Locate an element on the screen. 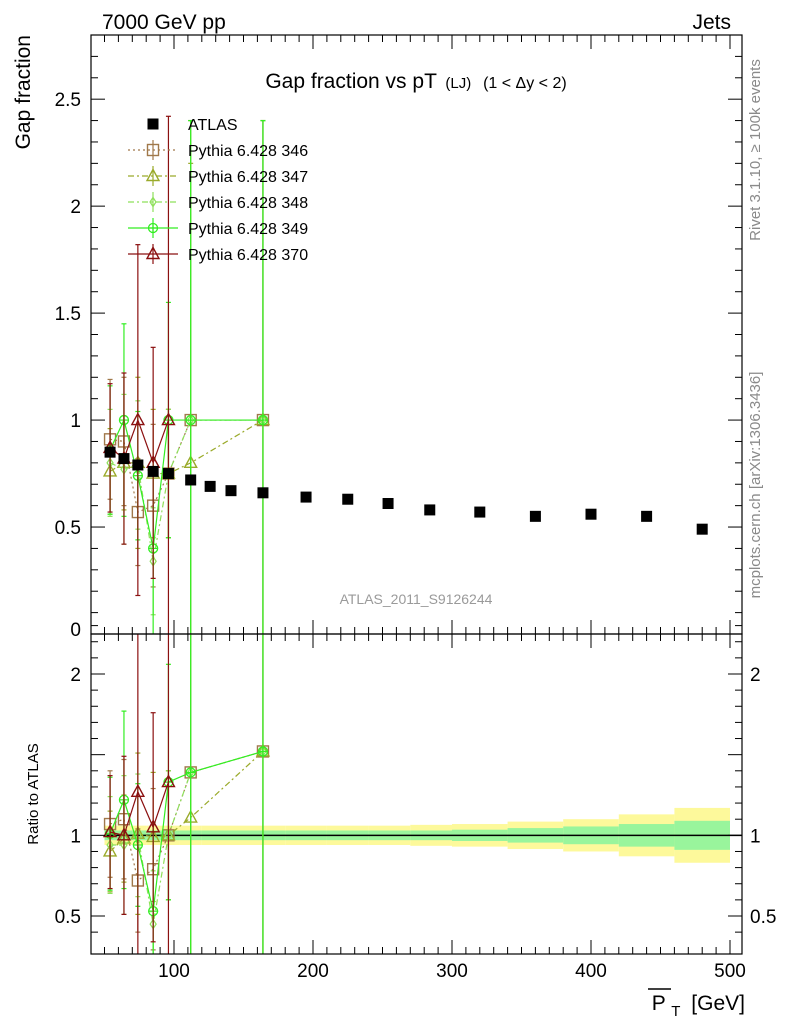  x-tick-label: 500 is located at coordinates (730, 971).